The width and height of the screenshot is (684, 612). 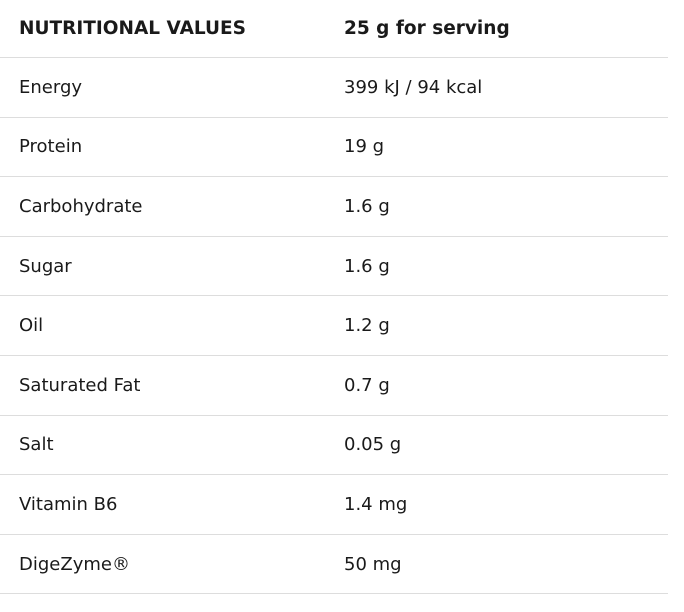 I want to click on table-row: DigeZyme® 50 mg, so click(x=334, y=565).